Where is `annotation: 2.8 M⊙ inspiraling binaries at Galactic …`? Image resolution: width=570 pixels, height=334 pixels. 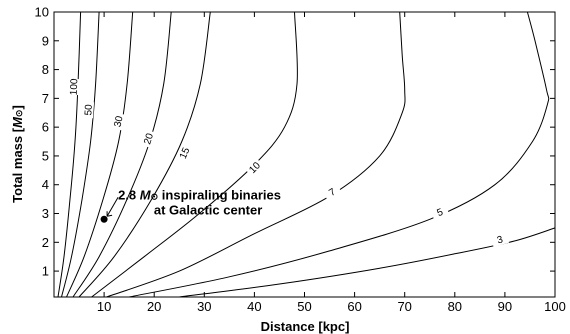 annotation: 2.8 M⊙ inspiraling binaries at Galactic … is located at coordinates (190, 205).